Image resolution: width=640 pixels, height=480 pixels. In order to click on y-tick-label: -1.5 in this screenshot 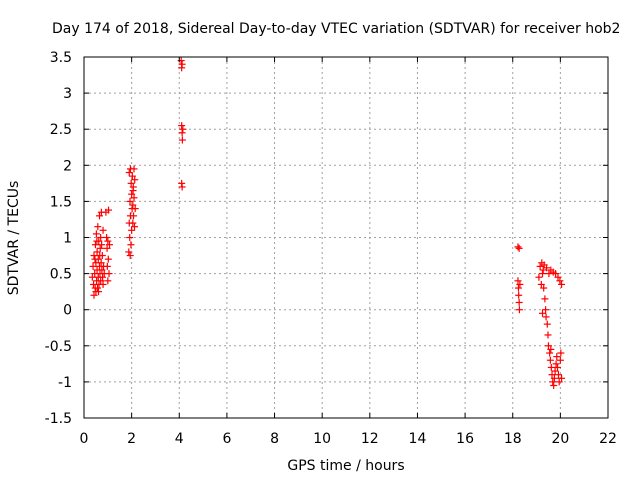, I will do `click(58, 419)`.